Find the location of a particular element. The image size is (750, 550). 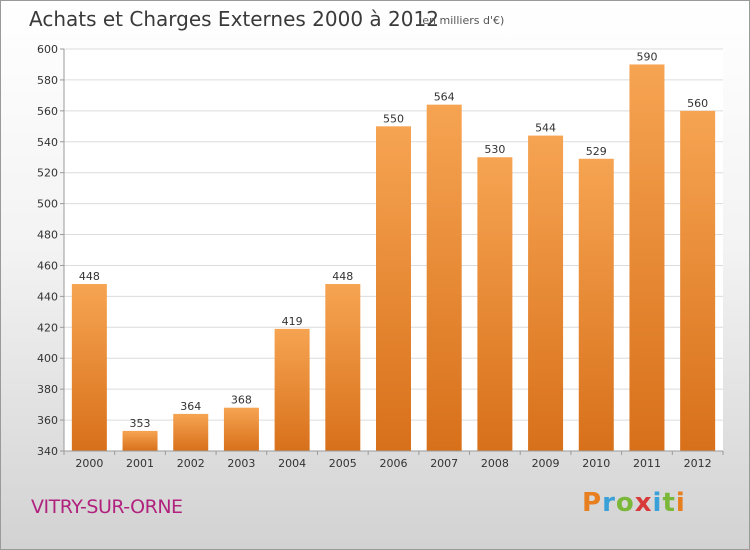

bar-2007 is located at coordinates (444, 278).